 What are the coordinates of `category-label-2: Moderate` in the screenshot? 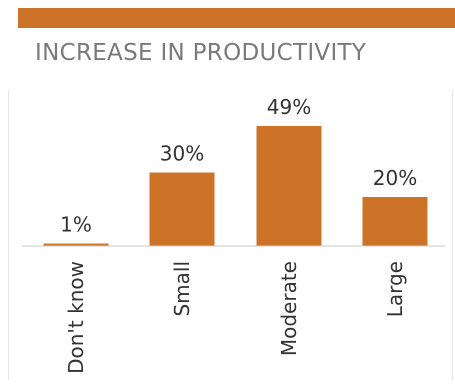 It's located at (289, 308).